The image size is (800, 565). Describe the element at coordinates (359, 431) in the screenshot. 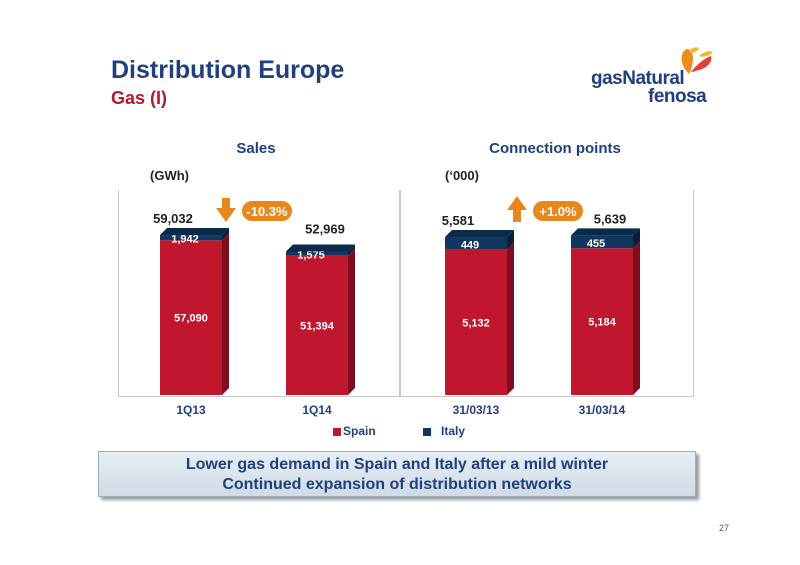

I see `legend-label-spain: Spain` at that location.